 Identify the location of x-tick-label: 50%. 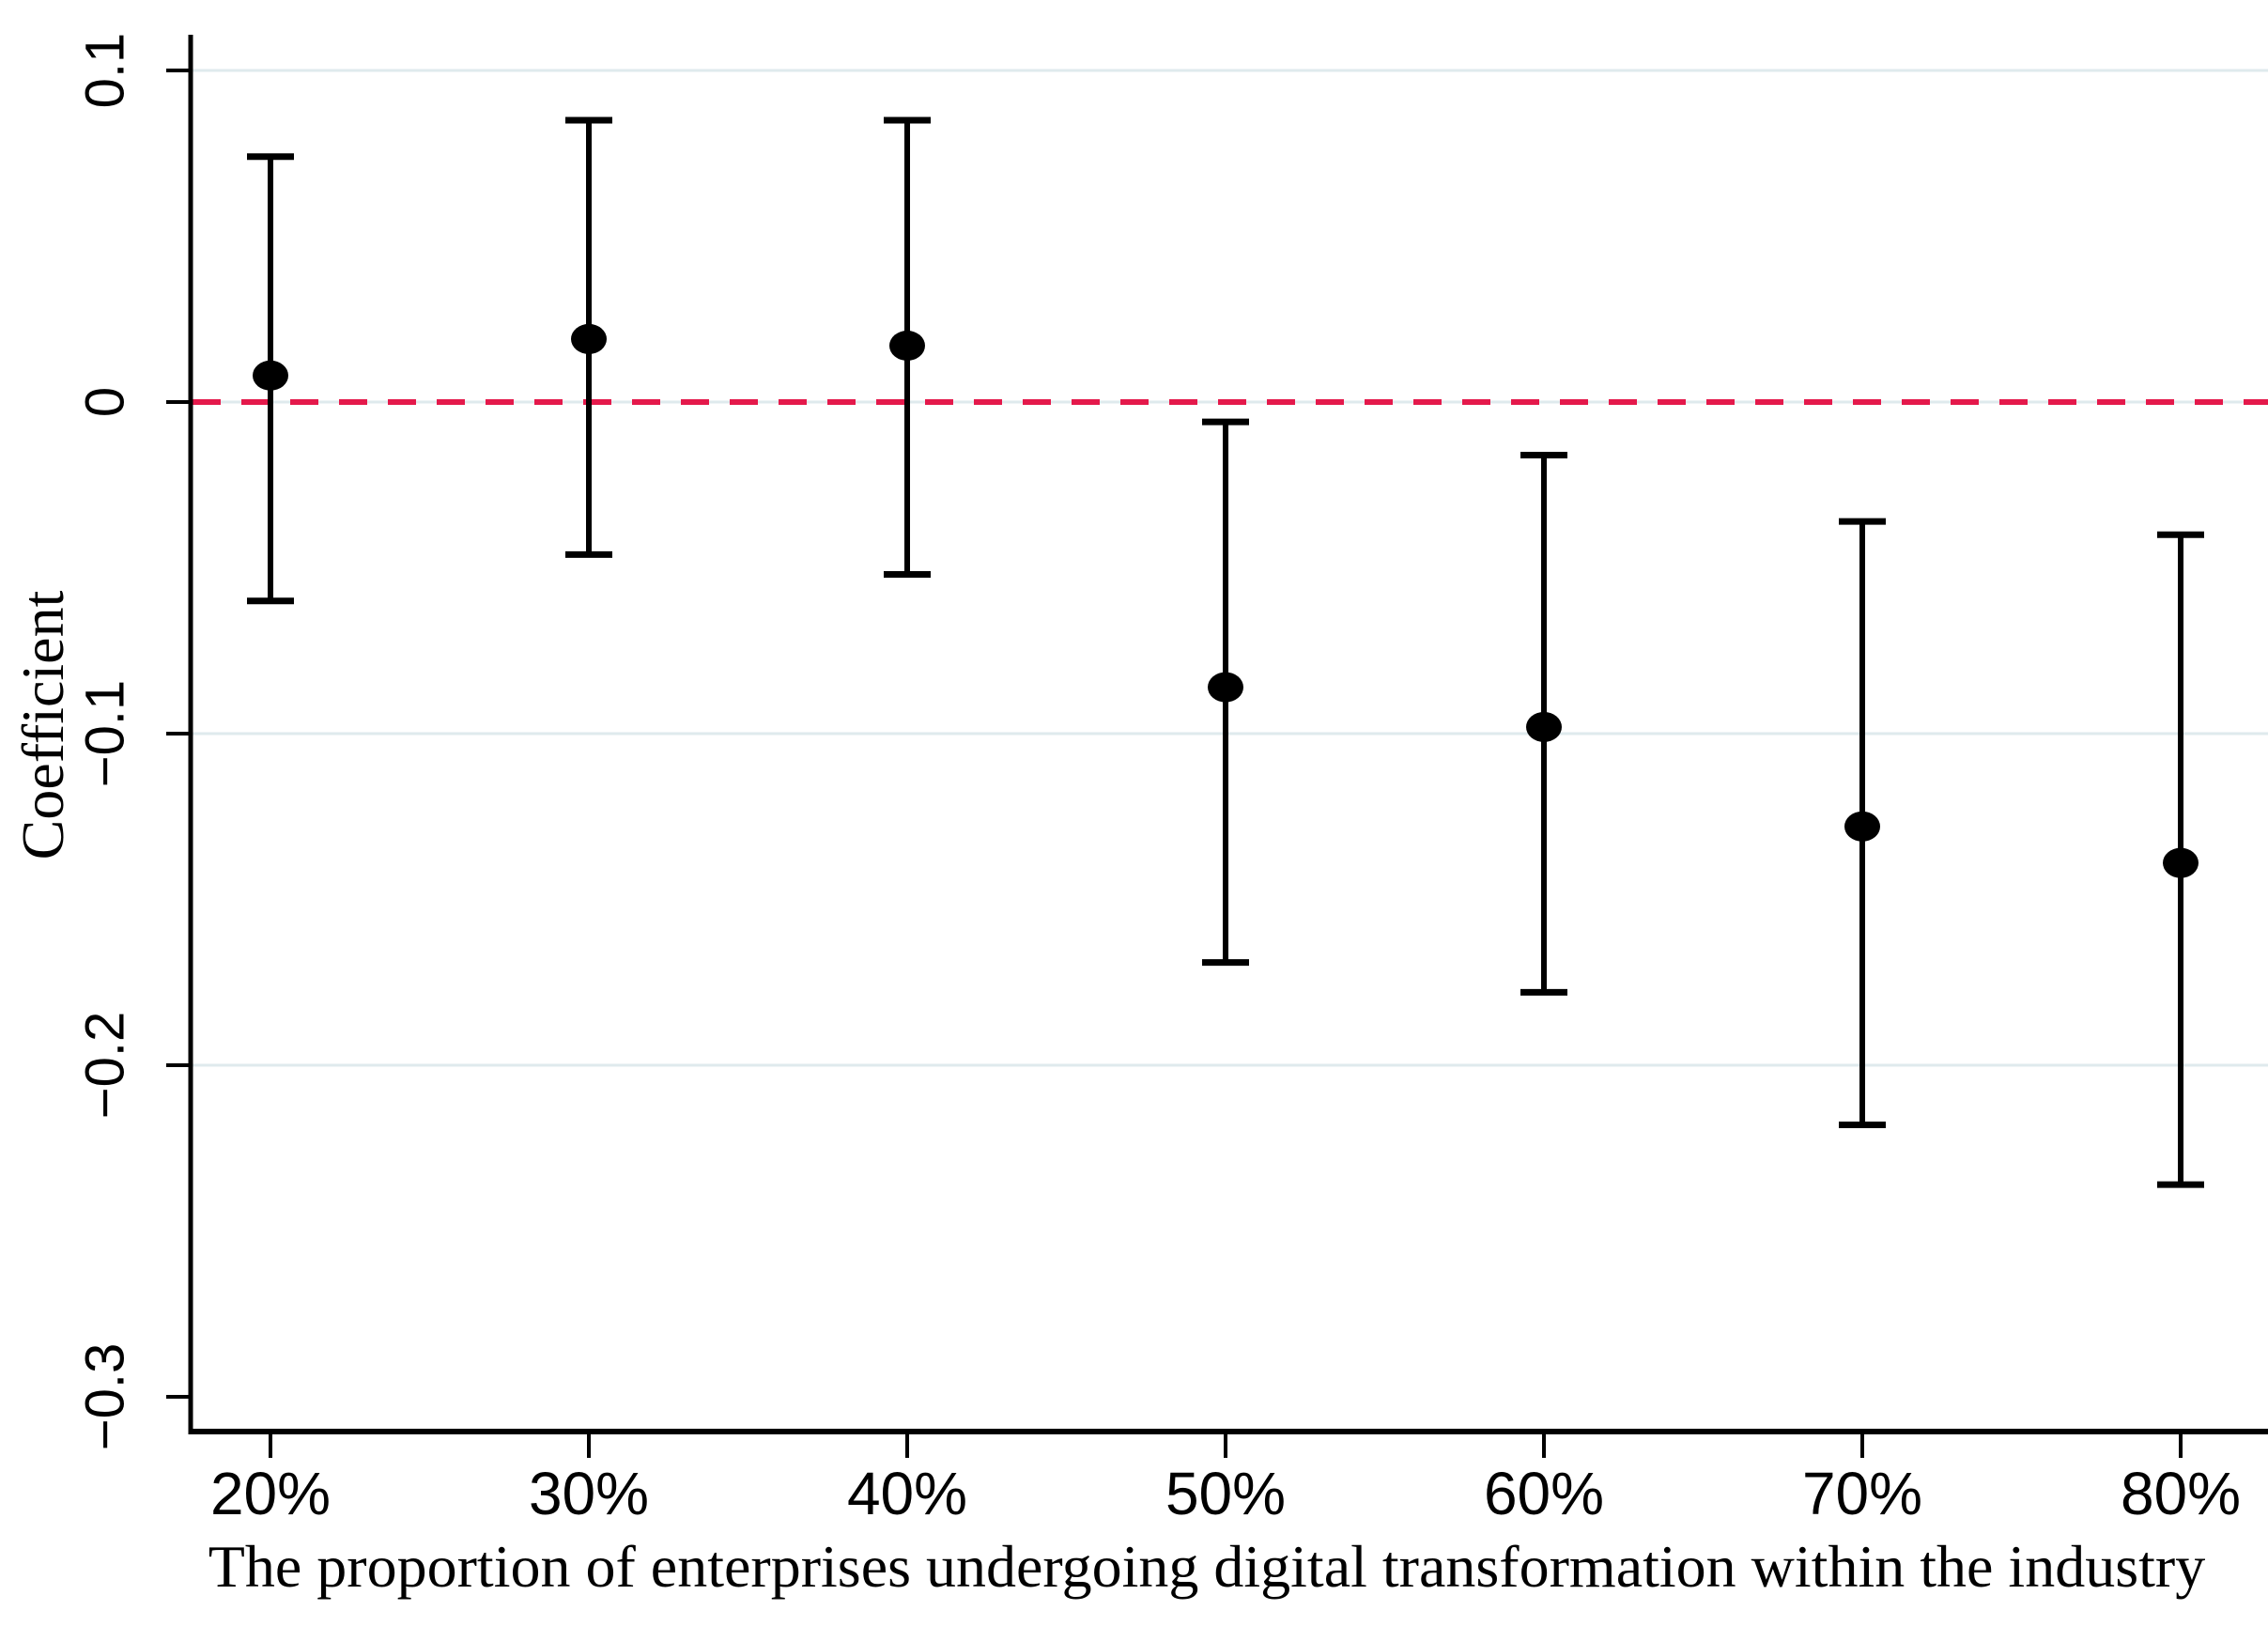
(1226, 1493).